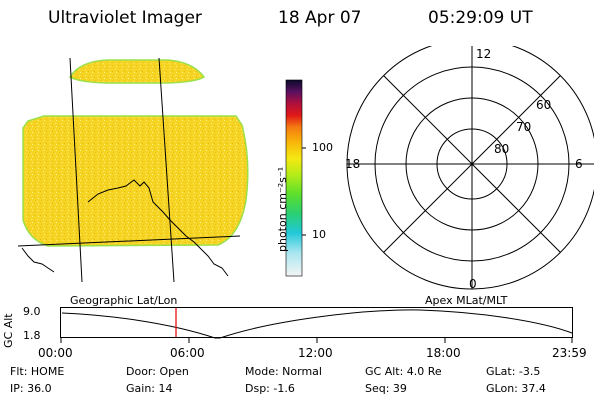 The width and height of the screenshot is (600, 400). Describe the element at coordinates (187, 353) in the screenshot. I see `time-tick-0600: 06:00` at that location.